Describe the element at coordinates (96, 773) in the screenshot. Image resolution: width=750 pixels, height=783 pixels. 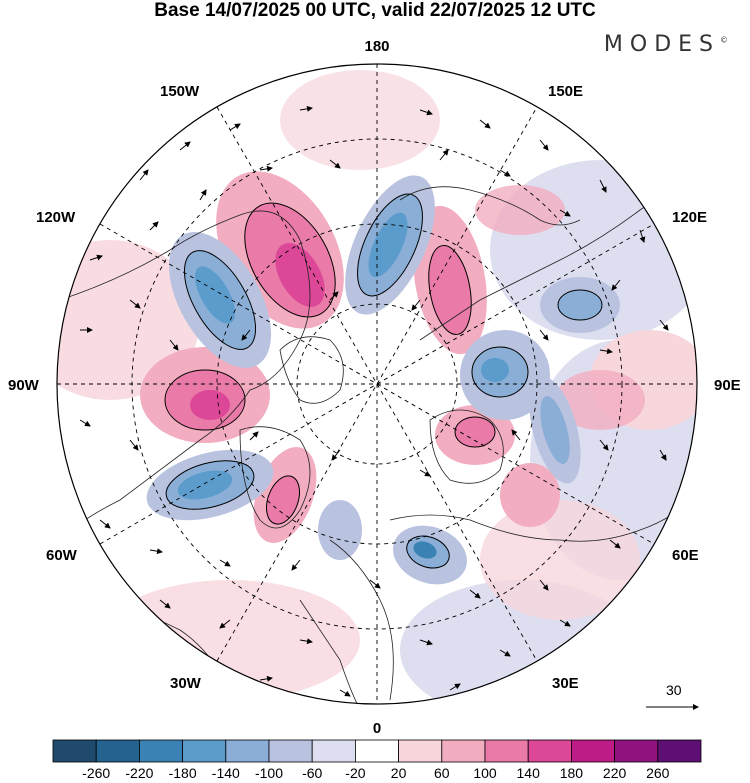
I see `colorbar-tick-label: -260` at that location.